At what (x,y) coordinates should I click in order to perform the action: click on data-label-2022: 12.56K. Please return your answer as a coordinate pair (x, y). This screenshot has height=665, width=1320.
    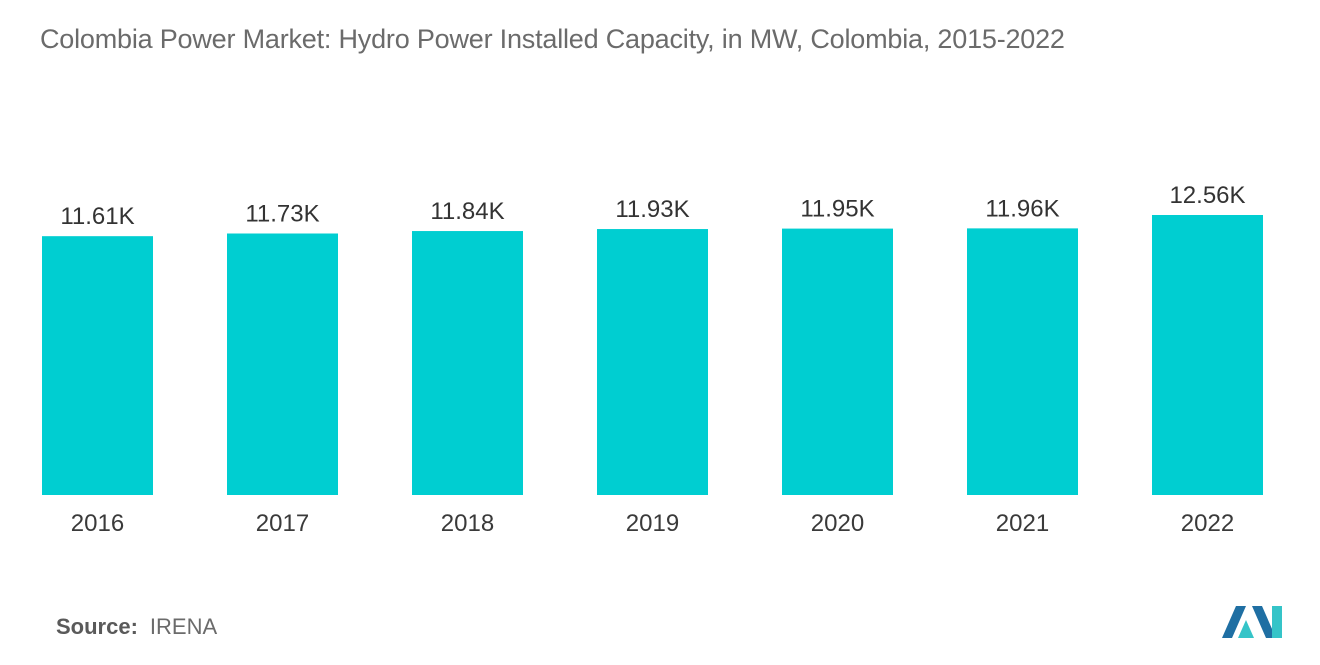
    Looking at the image, I should click on (1207, 195).